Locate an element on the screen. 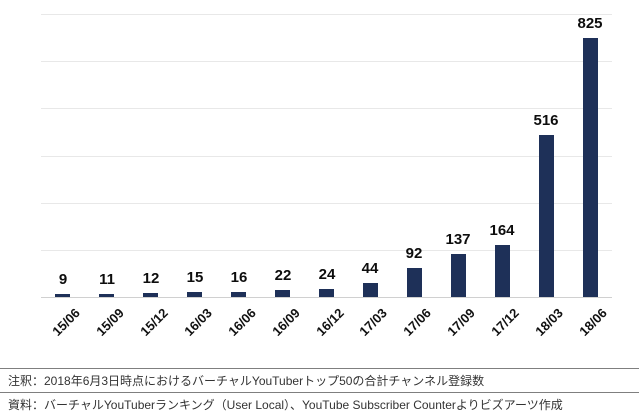  bar-18/06 is located at coordinates (590, 167).